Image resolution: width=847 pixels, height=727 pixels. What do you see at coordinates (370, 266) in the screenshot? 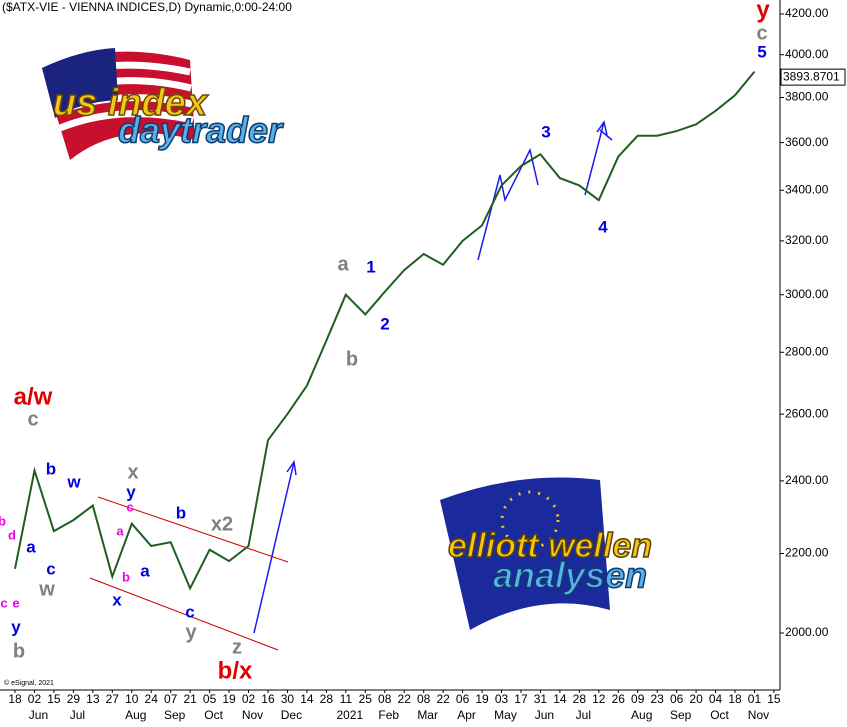
I see `wave-label: 1` at bounding box center [370, 266].